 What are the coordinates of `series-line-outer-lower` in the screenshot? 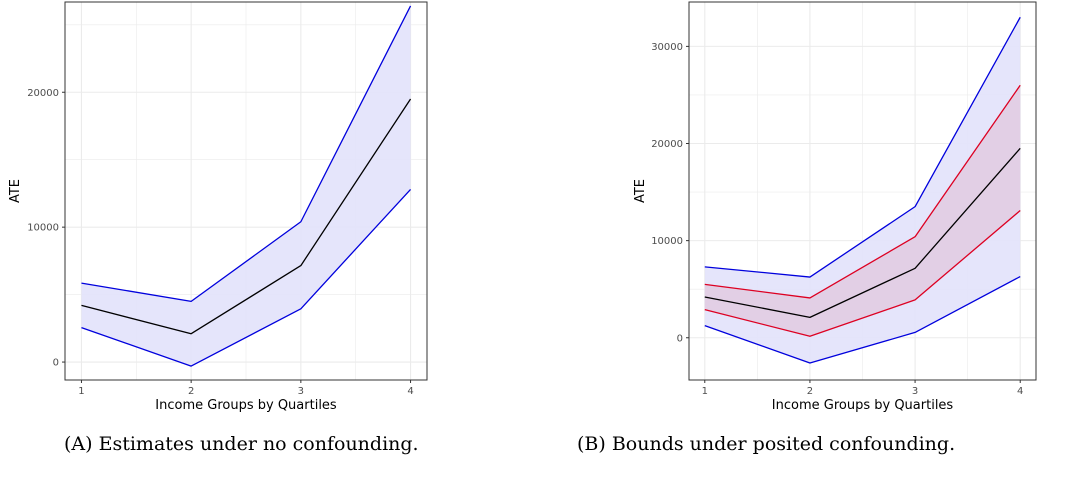 It's located at (862, 319).